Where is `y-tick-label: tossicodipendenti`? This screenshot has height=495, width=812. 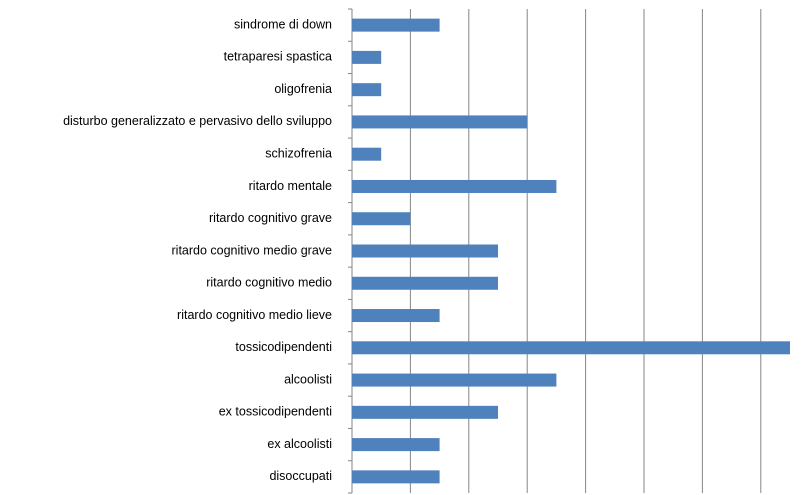
y-tick-label: tossicodipendenti is located at coordinates (283, 347).